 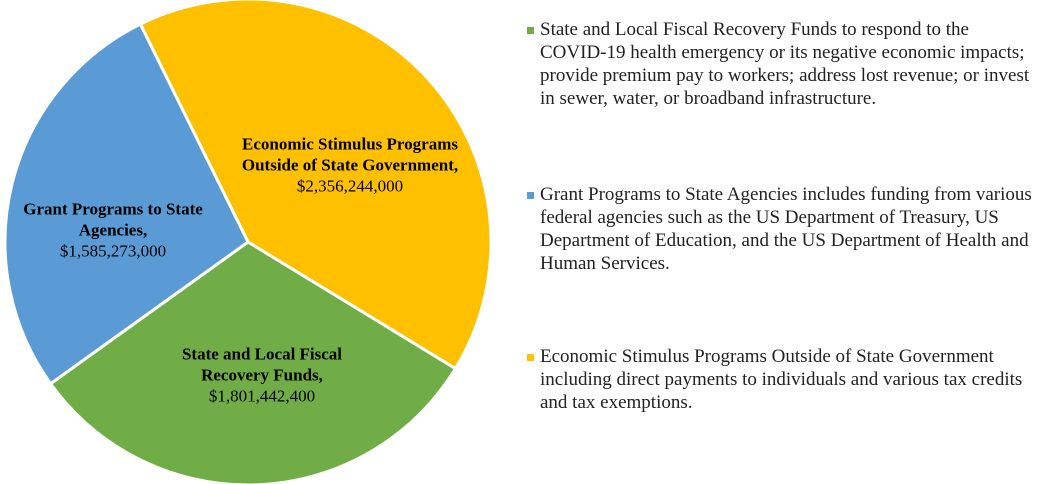 I want to click on slice-name: State and Local Fiscal Recovery Funds,, so click(x=262, y=364).